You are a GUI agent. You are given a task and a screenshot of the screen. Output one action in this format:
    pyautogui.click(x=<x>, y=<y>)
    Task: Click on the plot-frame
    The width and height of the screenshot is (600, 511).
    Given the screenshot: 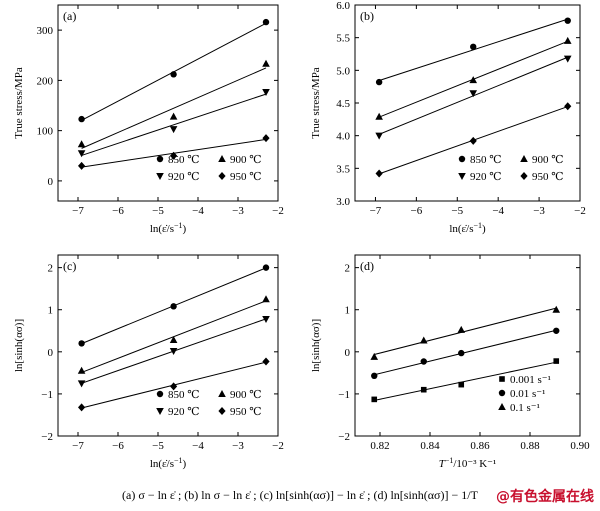 What is the action you would take?
    pyautogui.click(x=168, y=103)
    